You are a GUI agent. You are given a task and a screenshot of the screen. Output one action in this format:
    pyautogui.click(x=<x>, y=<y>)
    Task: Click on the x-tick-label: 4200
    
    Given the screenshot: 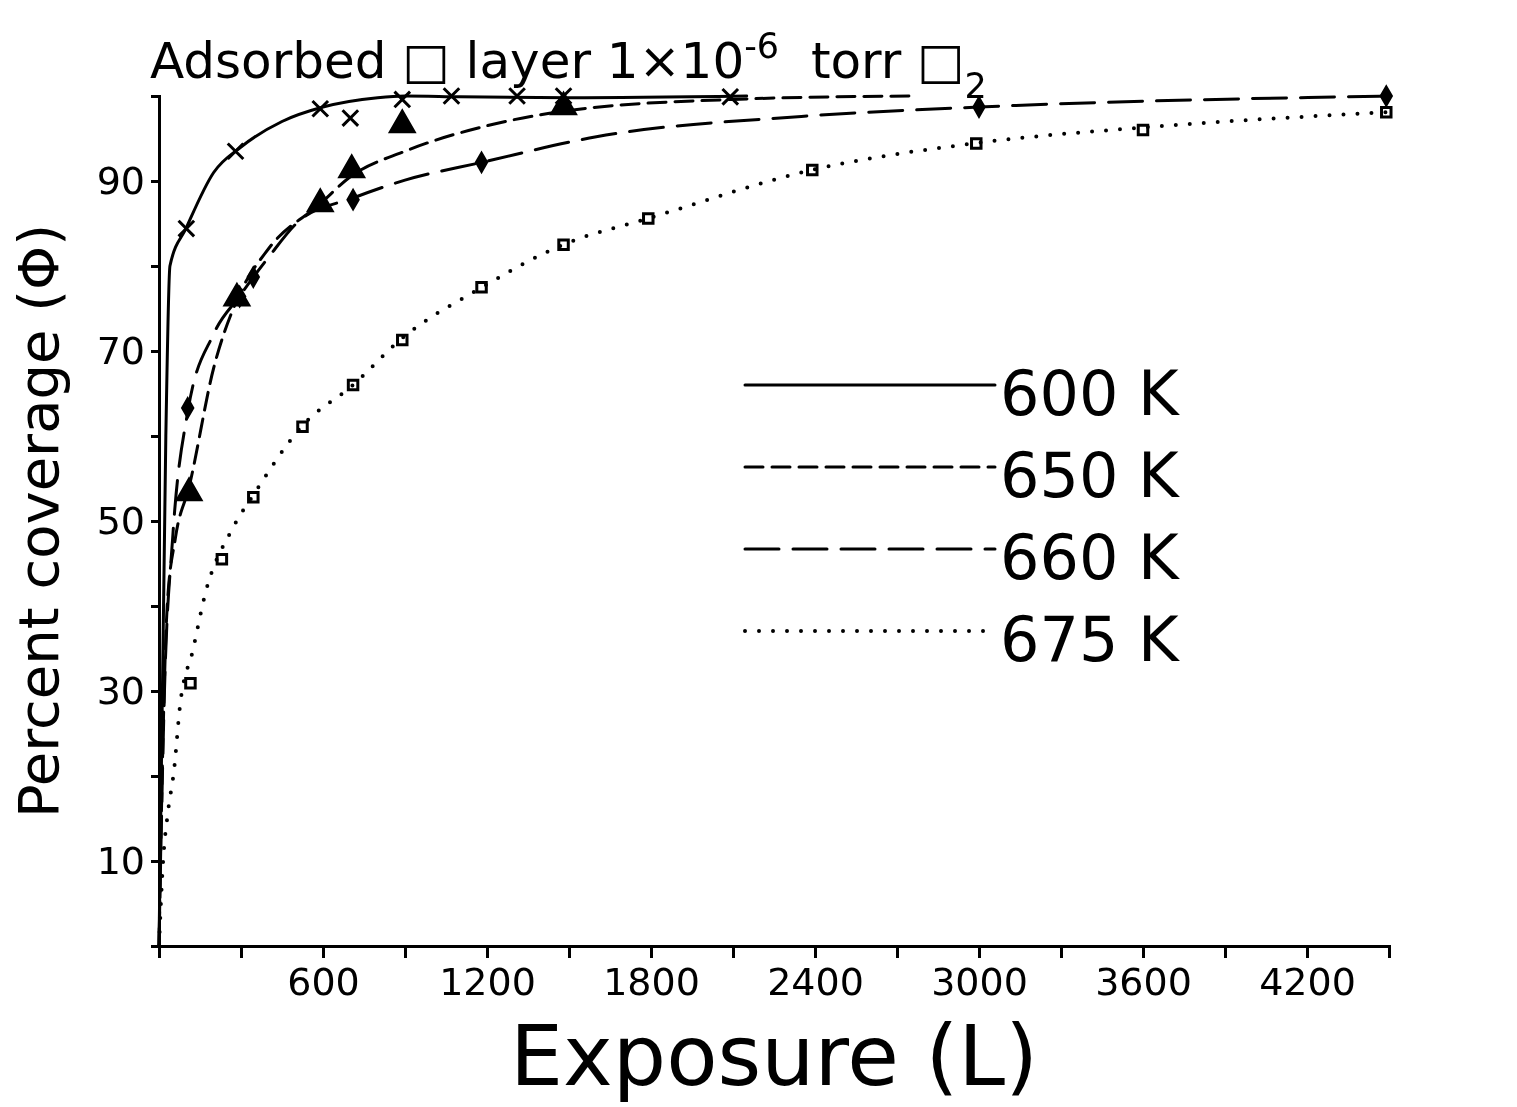 What is the action you would take?
    pyautogui.click(x=1307, y=981)
    